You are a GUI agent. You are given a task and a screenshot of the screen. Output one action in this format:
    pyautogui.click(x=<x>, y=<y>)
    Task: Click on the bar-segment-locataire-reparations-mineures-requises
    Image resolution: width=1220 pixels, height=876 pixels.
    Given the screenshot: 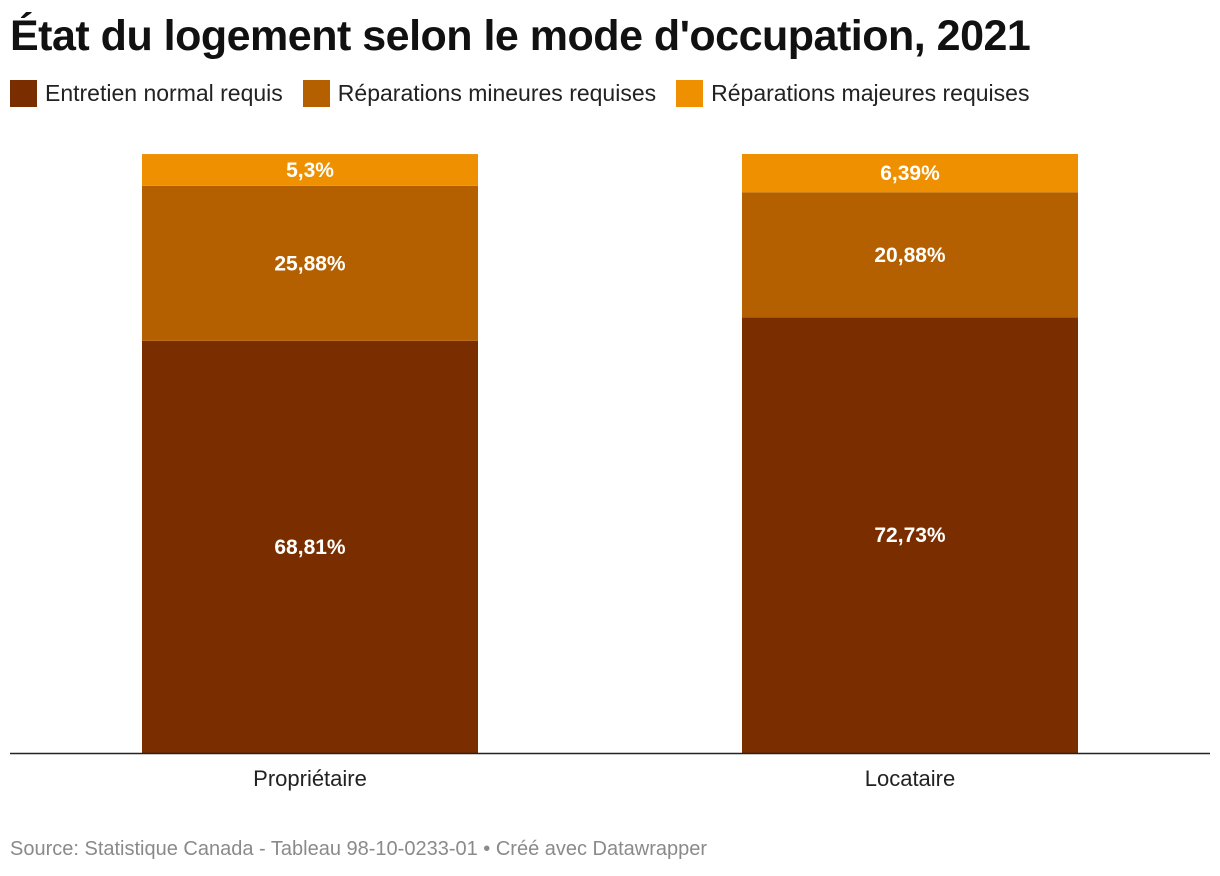 What is the action you would take?
    pyautogui.click(x=910, y=255)
    